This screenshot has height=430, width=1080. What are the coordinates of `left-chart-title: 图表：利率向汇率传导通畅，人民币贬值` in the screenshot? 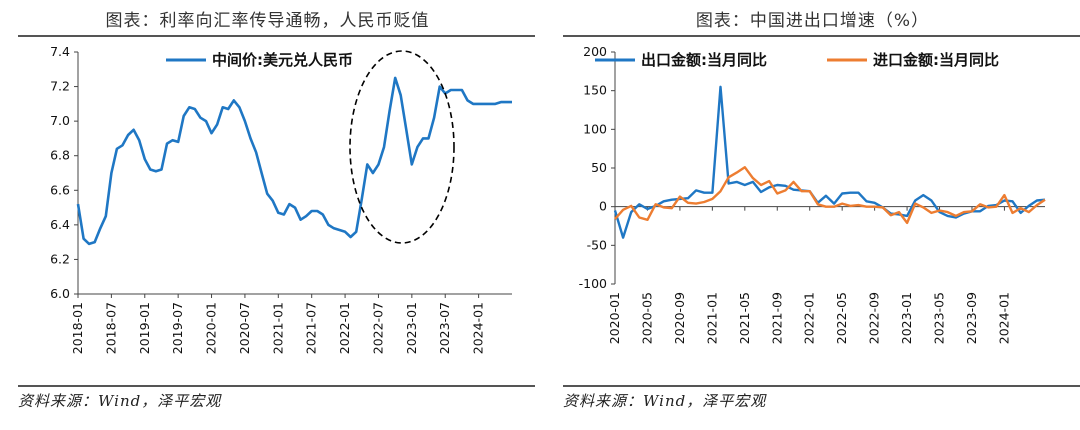 It's located at (267, 21).